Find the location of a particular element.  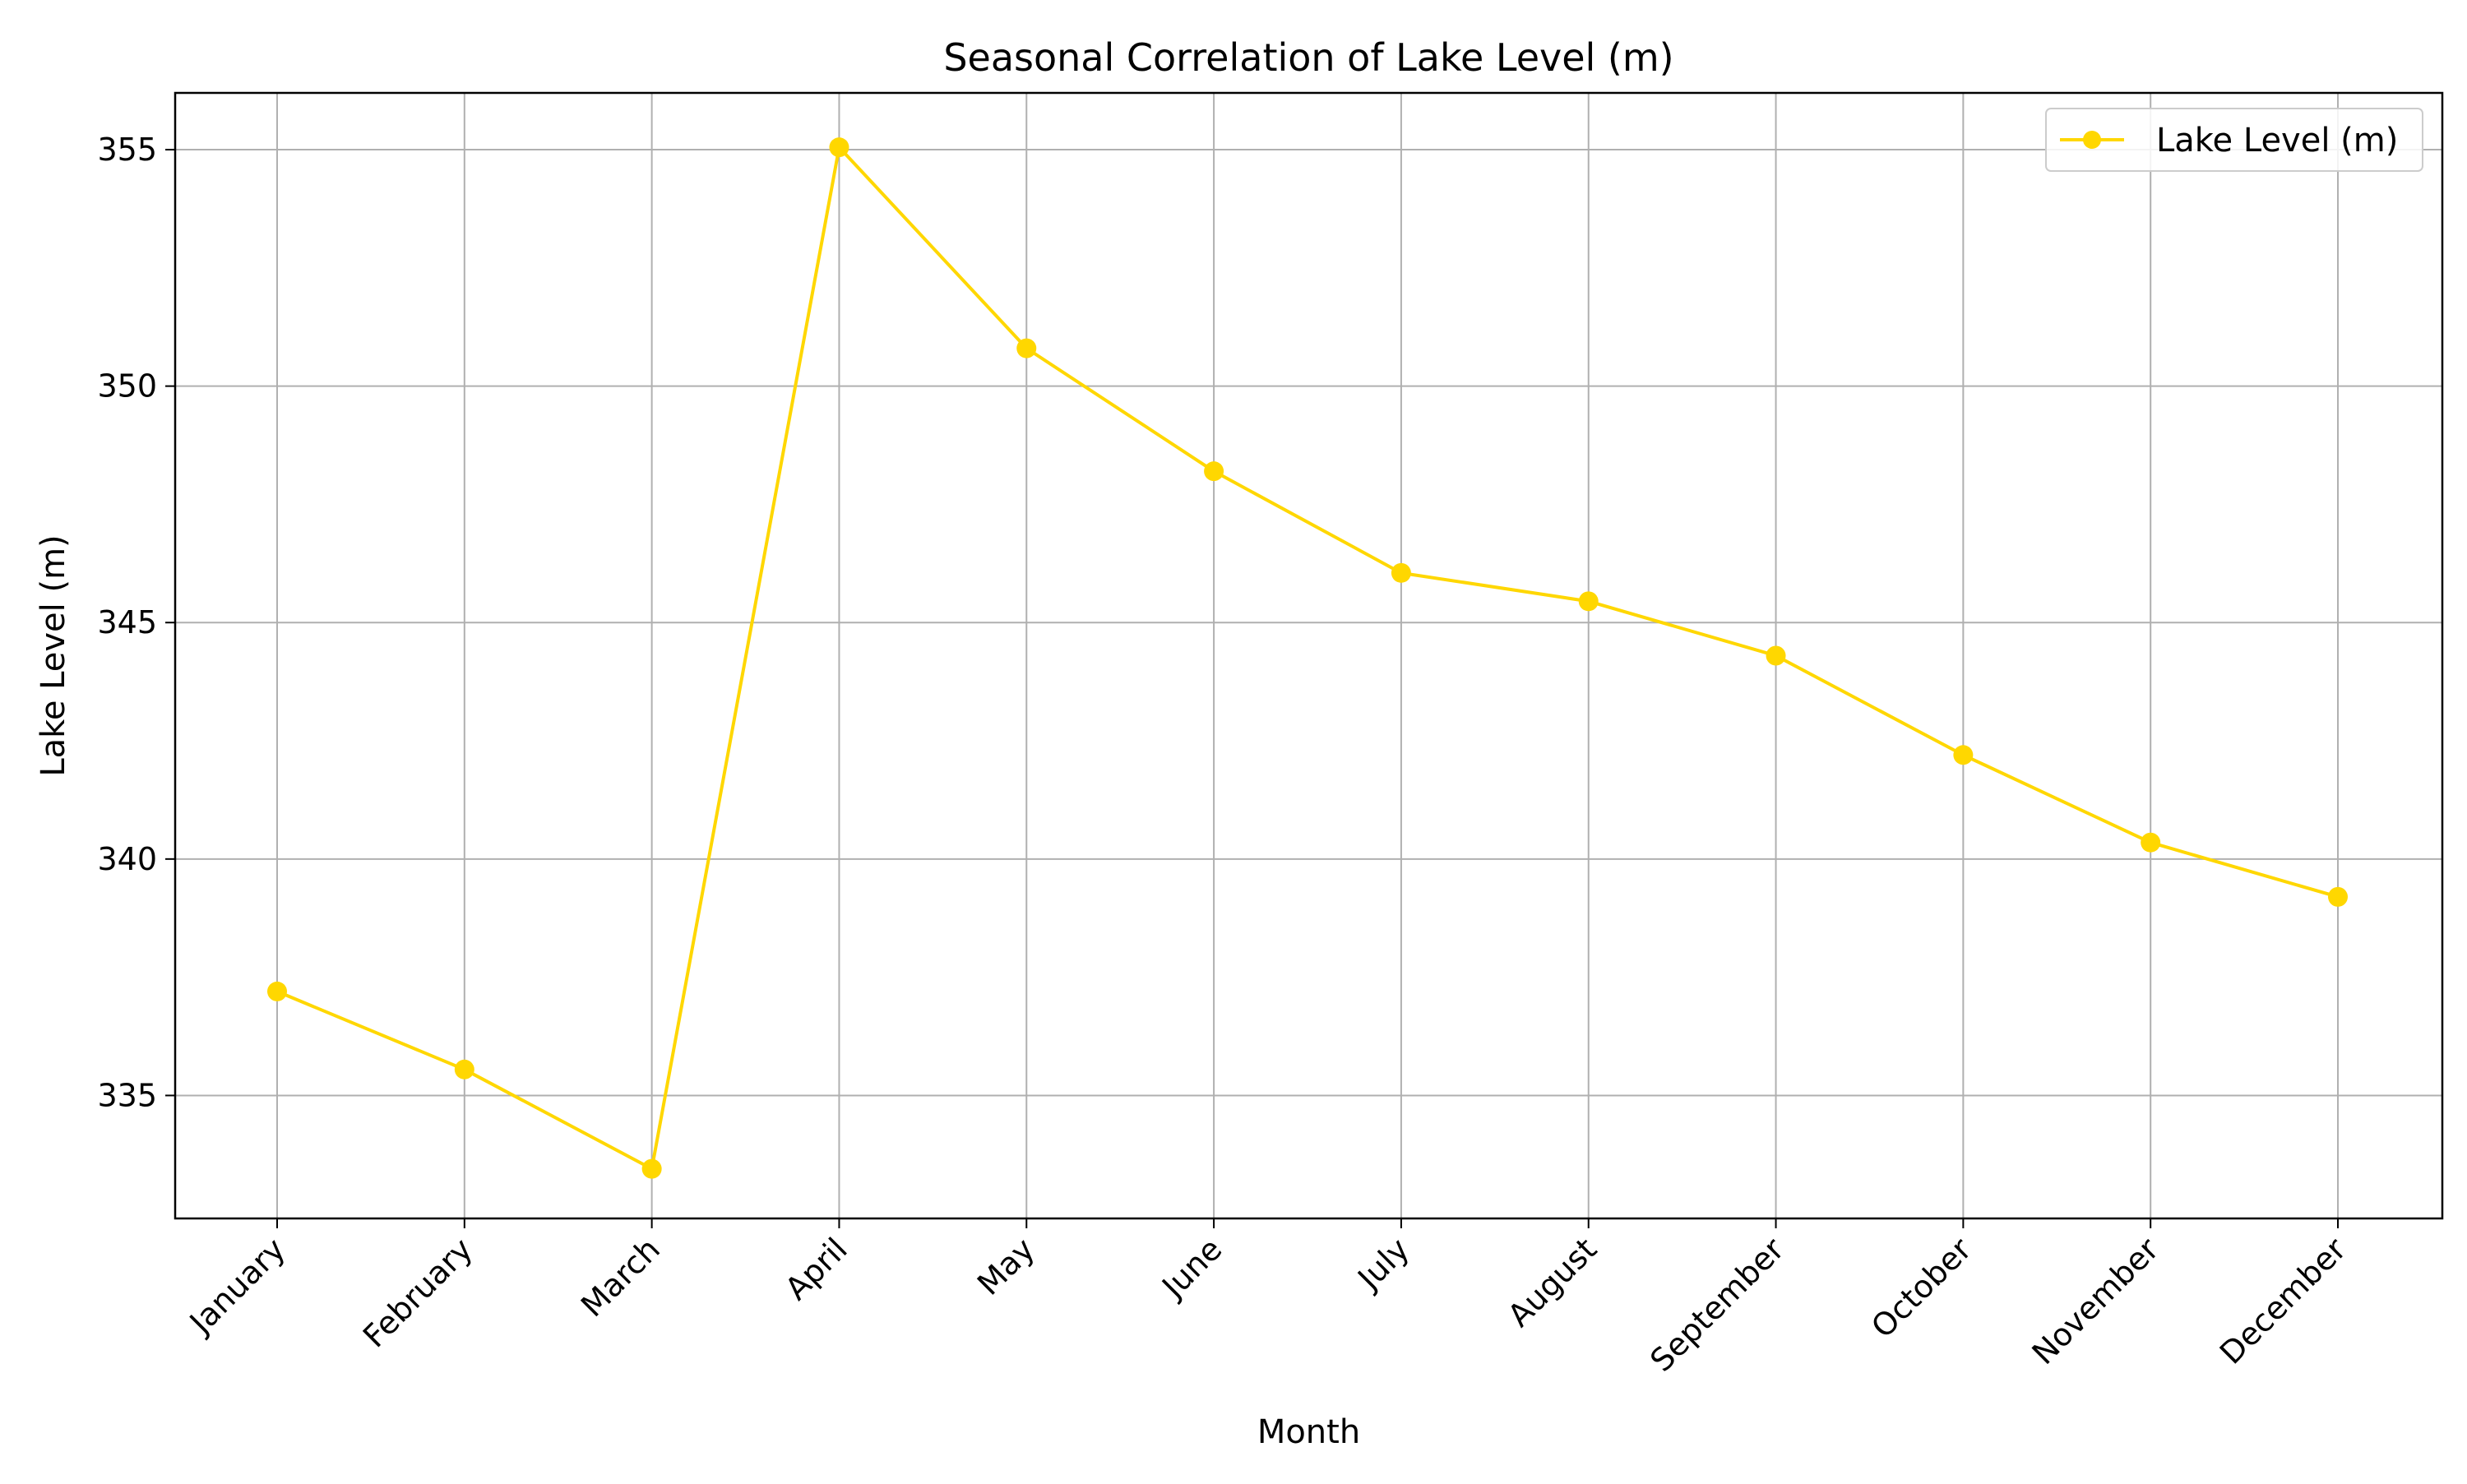

legend-box is located at coordinates (2234, 140).